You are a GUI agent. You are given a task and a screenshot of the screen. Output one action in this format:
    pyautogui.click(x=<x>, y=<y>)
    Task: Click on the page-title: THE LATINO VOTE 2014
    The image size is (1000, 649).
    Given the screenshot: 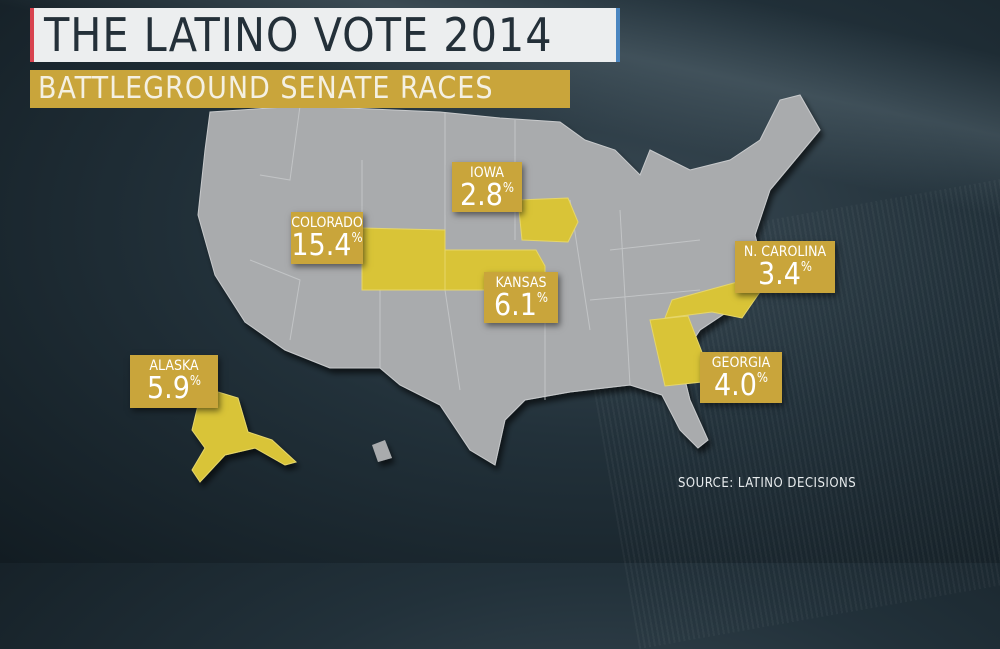 What is the action you would take?
    pyautogui.click(x=325, y=35)
    